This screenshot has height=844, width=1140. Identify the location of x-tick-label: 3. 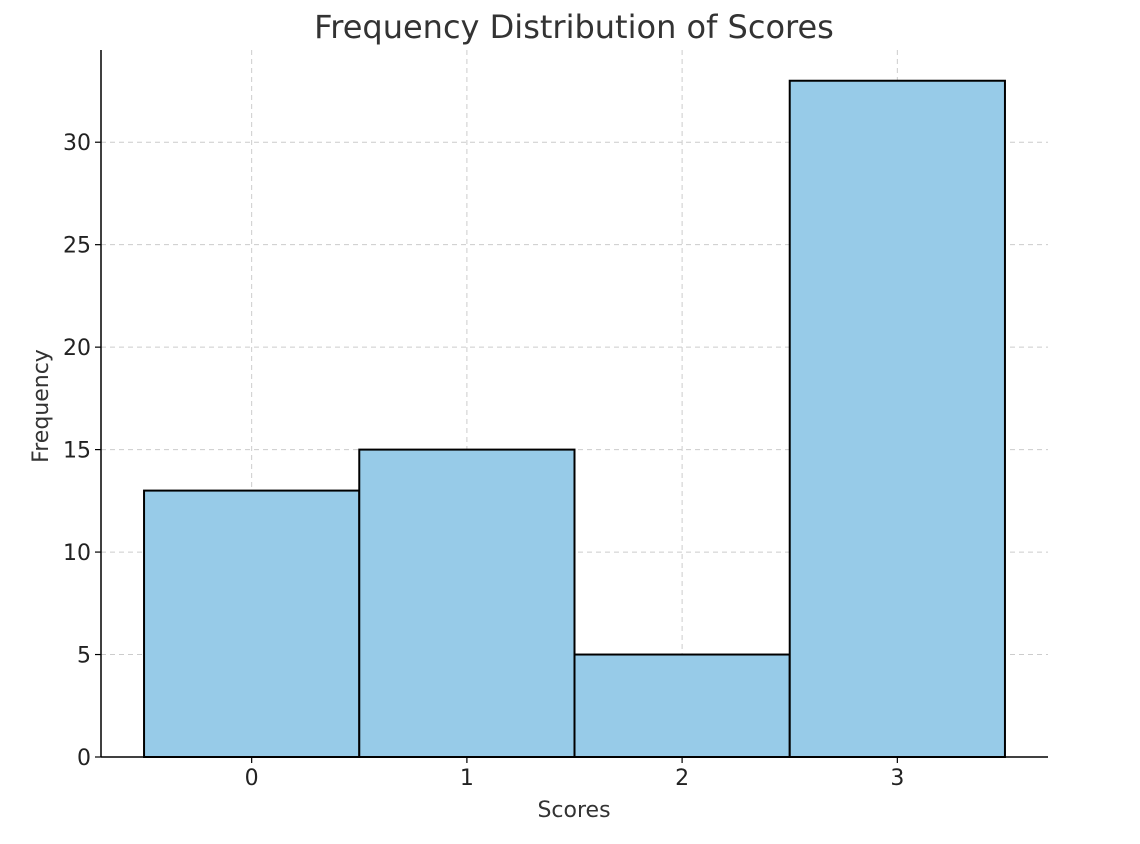
(897, 778).